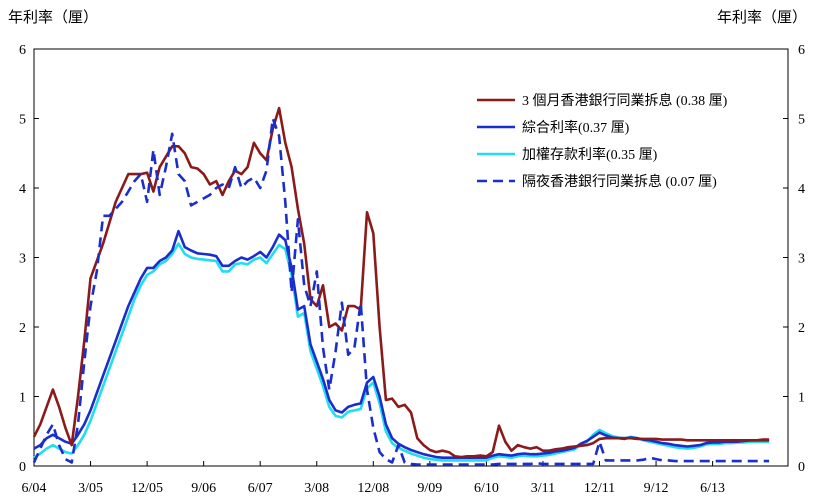 Image resolution: width=815 pixels, height=499 pixels. I want to click on legend-label-2: 加權存款利率(0.35 厘), so click(590, 154).